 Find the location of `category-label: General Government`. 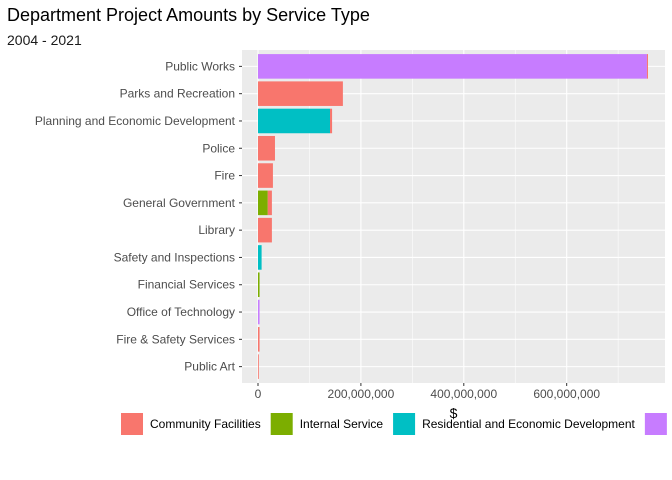

category-label: General Government is located at coordinates (179, 203).